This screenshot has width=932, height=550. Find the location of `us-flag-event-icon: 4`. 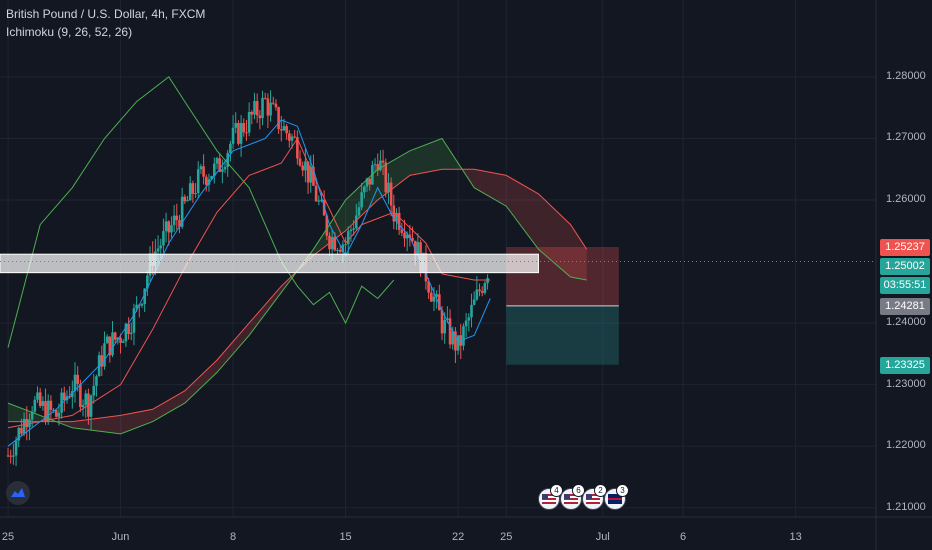

us-flag-event-icon: 4 is located at coordinates (550, 497).